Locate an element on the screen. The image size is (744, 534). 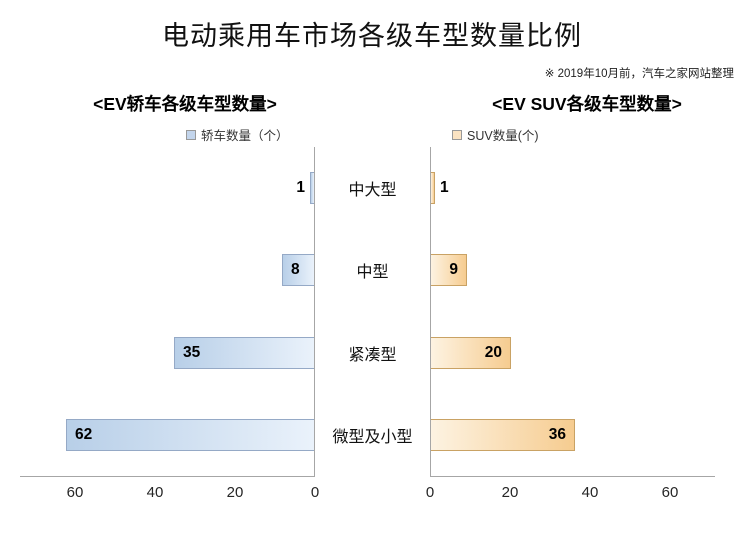
category-label: 中大型 is located at coordinates (372, 191).